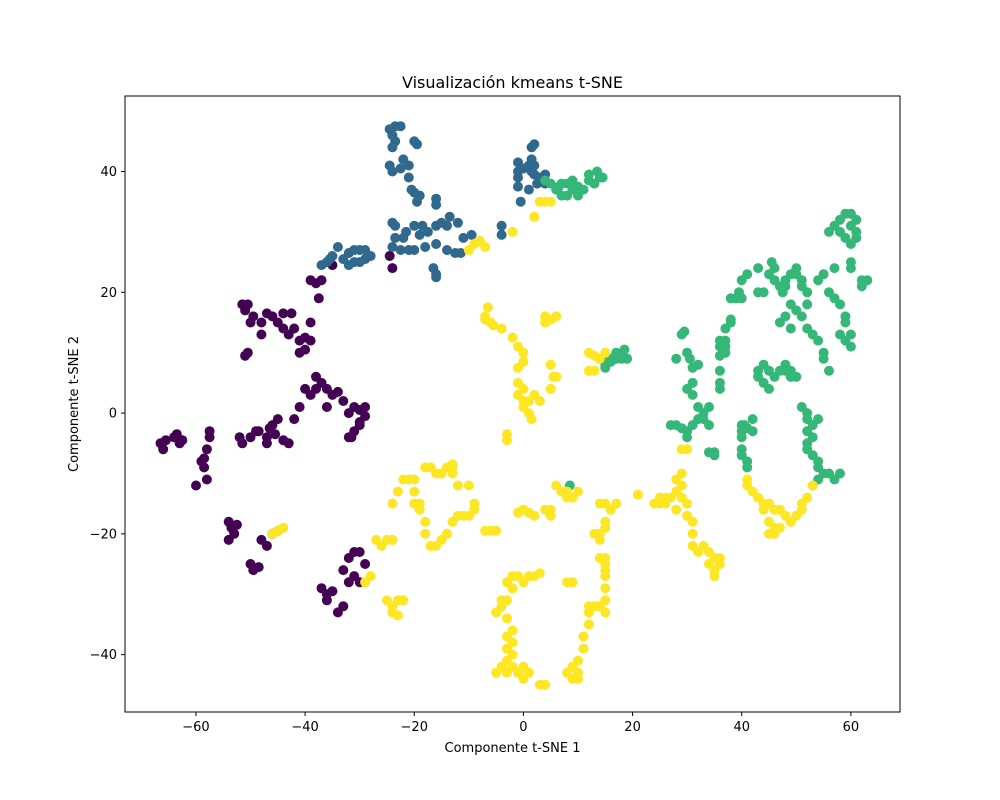 This screenshot has width=1000, height=800. Describe the element at coordinates (103, 655) in the screenshot. I see `y-tick-label: −40` at that location.